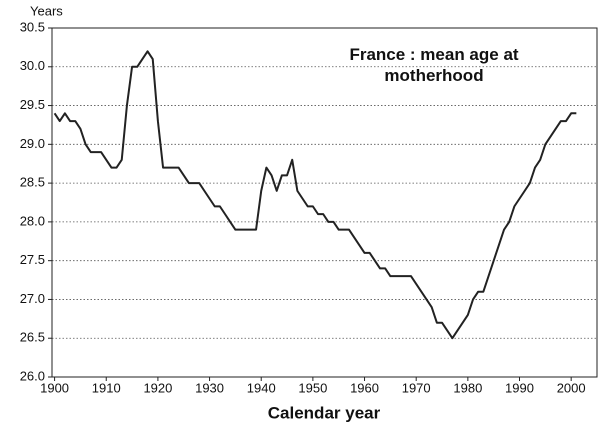 This screenshot has height=431, width=600. What do you see at coordinates (416, 387) in the screenshot?
I see `x-tick-label: 1970` at bounding box center [416, 387].